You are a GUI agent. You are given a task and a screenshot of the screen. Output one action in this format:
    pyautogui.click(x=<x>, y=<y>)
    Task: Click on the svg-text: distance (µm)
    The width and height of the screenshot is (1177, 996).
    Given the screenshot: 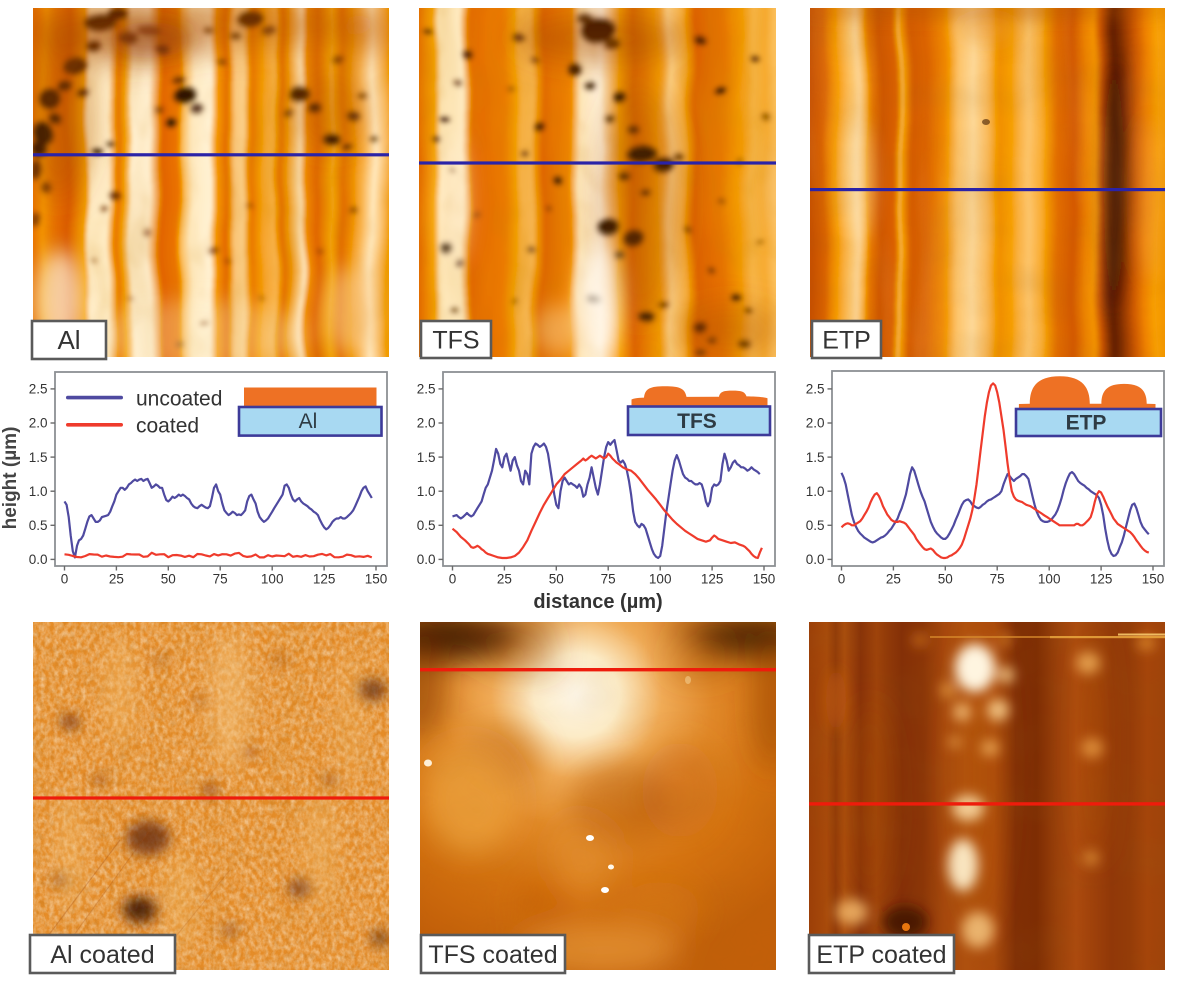 What is the action you would take?
    pyautogui.click(x=597, y=602)
    